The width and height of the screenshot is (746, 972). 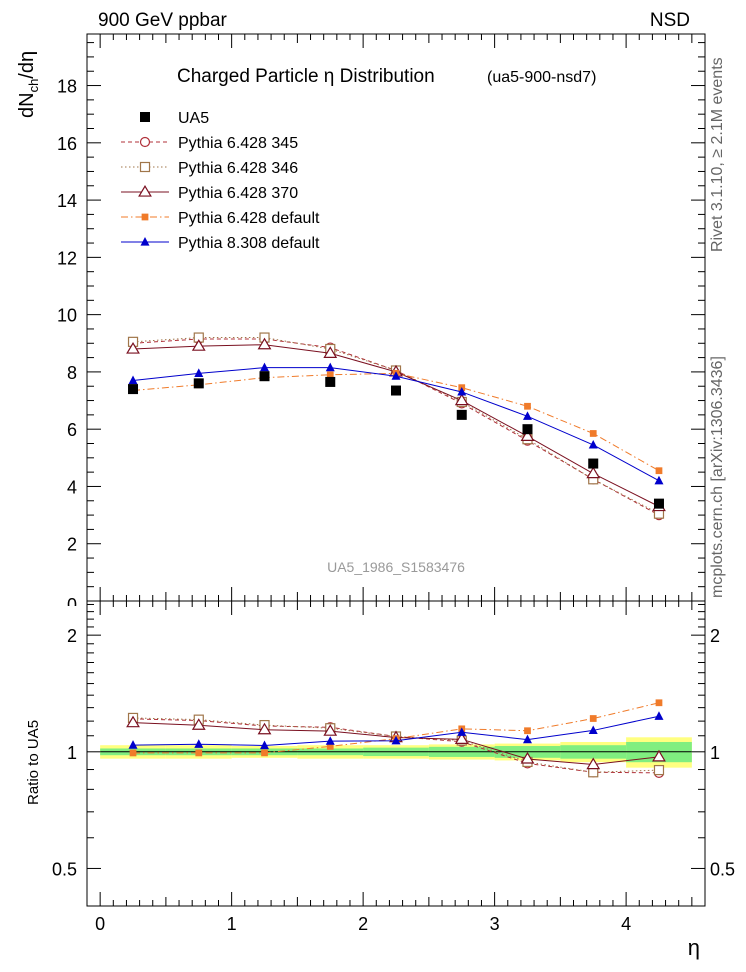 What do you see at coordinates (238, 143) in the screenshot?
I see `legend-label: Pythia 6.428 345` at bounding box center [238, 143].